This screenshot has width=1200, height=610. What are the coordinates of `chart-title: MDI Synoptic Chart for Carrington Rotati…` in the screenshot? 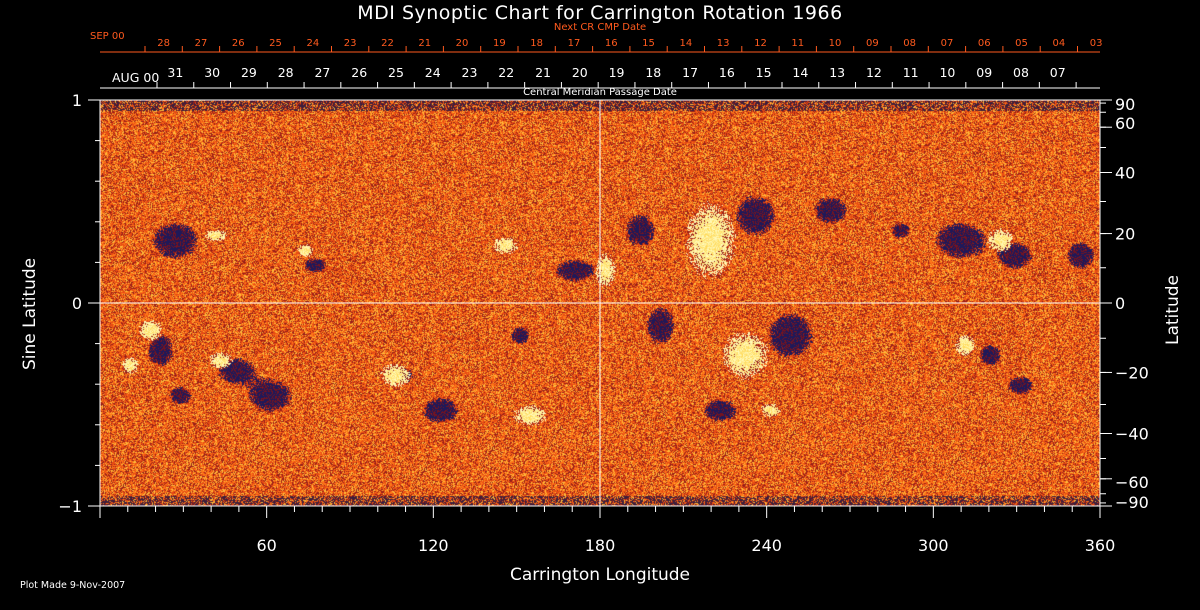 It's located at (600, 13).